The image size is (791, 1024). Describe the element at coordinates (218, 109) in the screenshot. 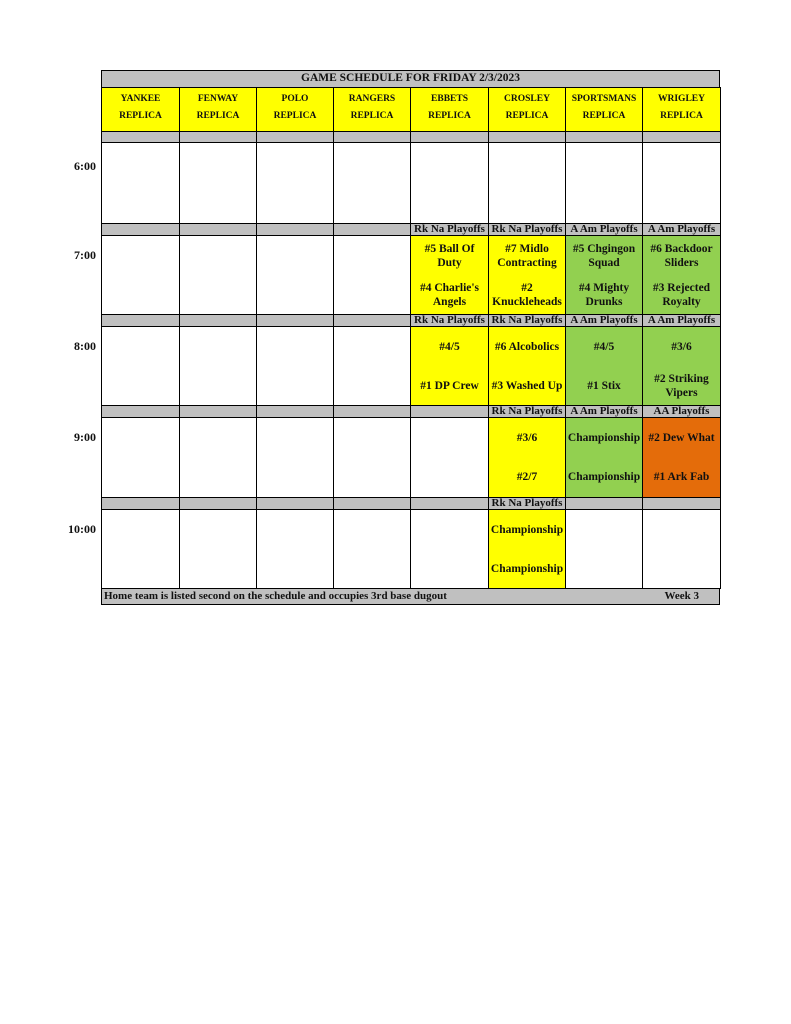

I see `field-header-fenway: FENWAY REPLICA` at that location.